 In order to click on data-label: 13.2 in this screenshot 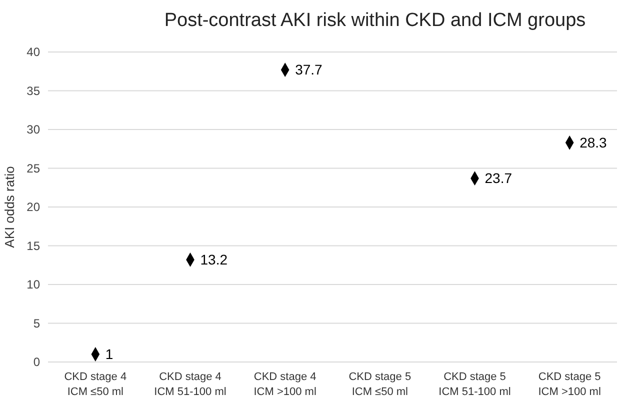, I will do `click(214, 260)`.